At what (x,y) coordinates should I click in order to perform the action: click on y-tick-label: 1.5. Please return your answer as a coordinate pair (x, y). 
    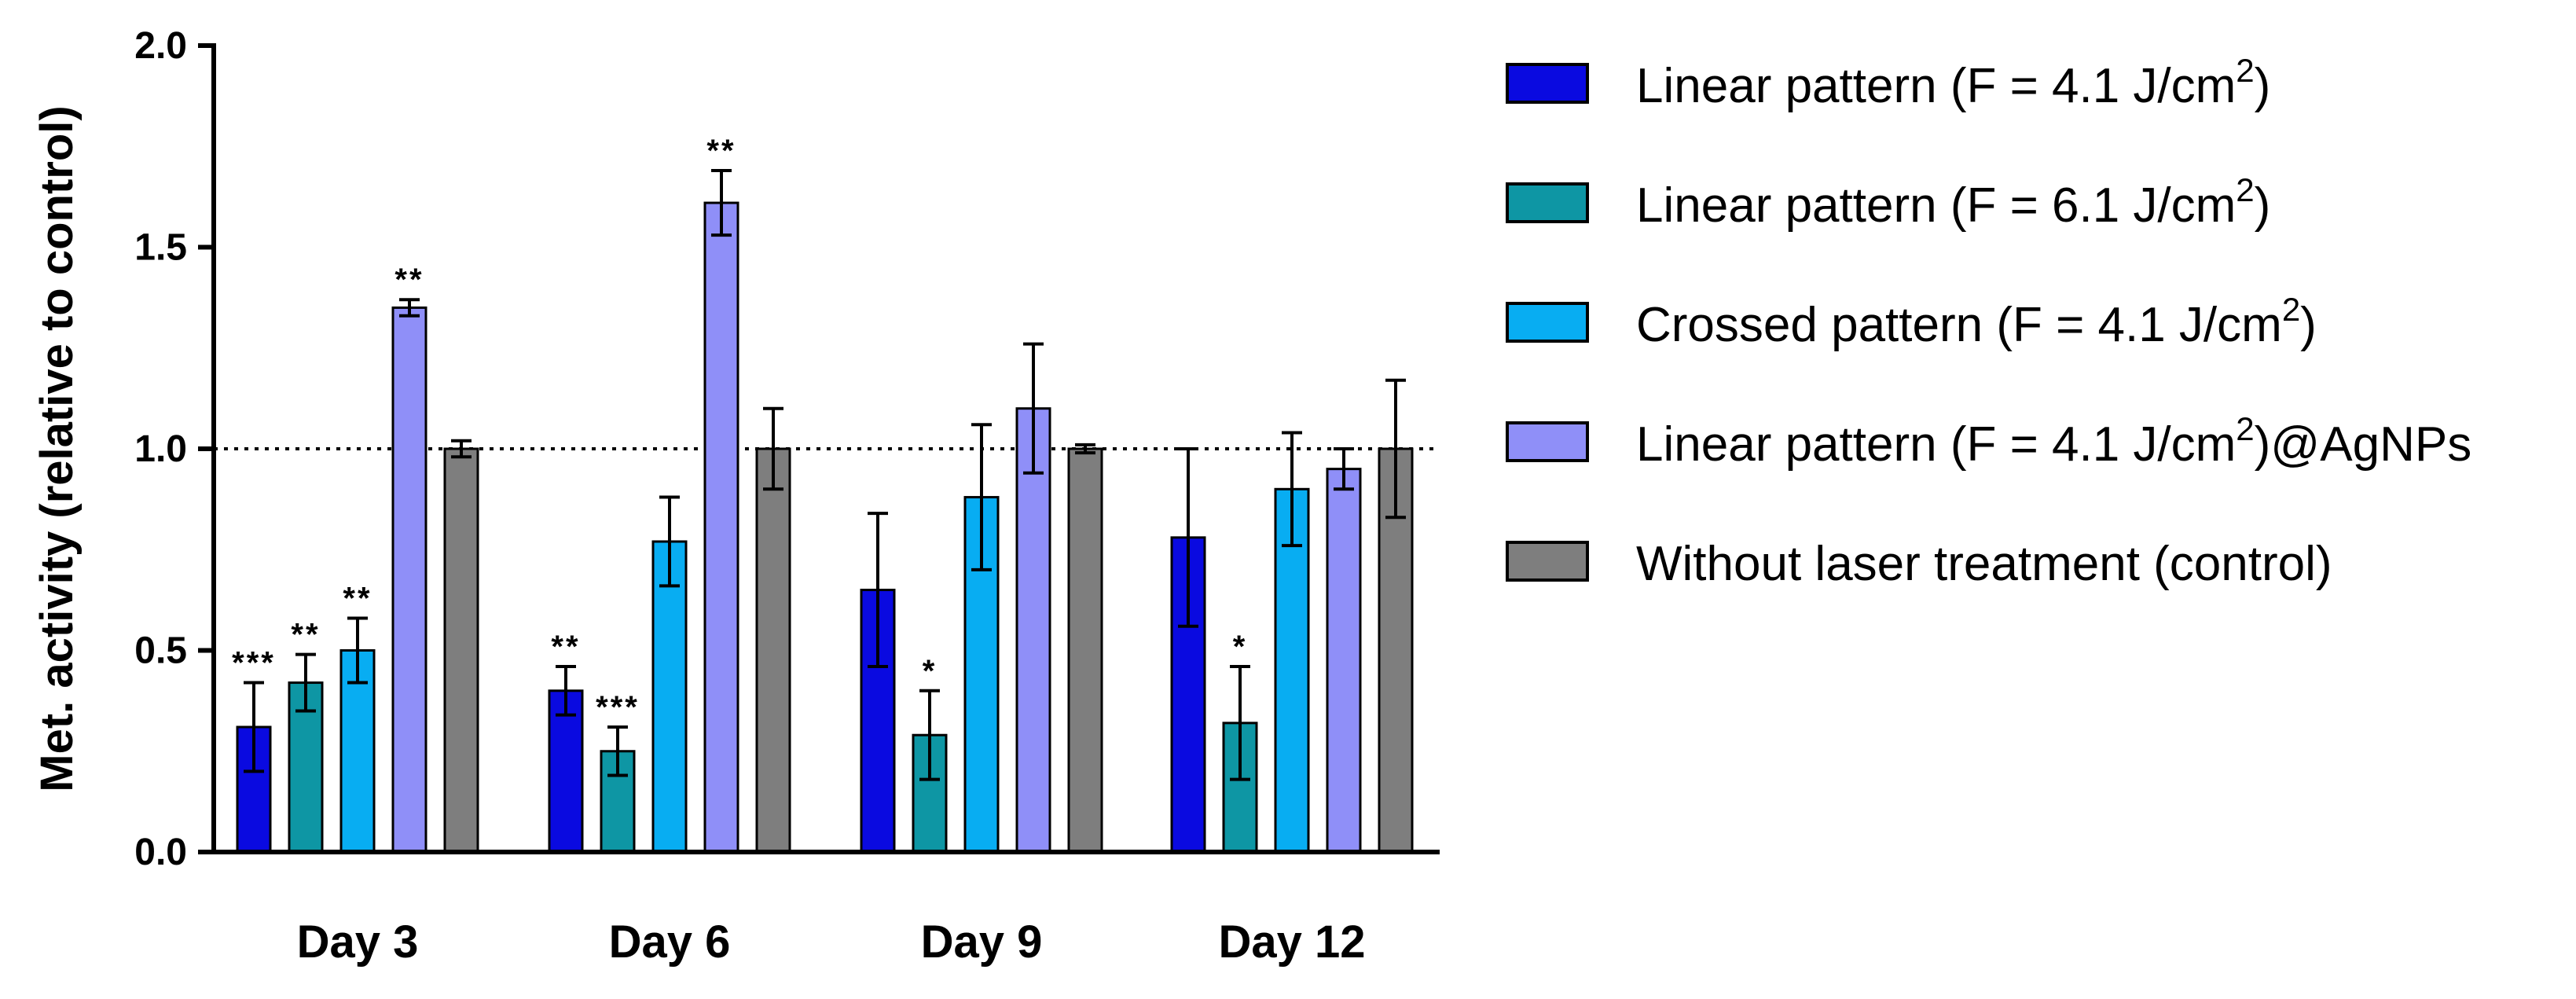
    Looking at the image, I should click on (160, 248).